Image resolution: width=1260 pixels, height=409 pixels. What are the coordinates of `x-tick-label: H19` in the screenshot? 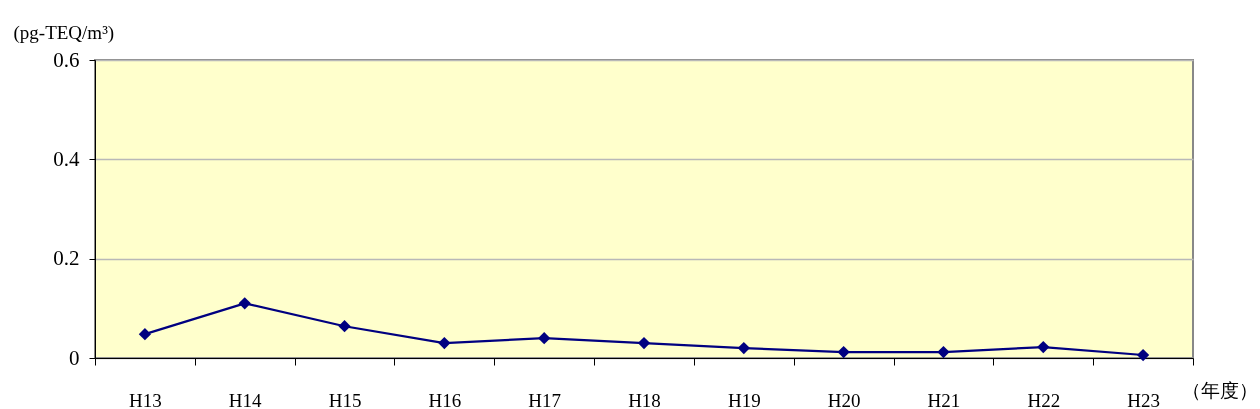 It's located at (744, 399).